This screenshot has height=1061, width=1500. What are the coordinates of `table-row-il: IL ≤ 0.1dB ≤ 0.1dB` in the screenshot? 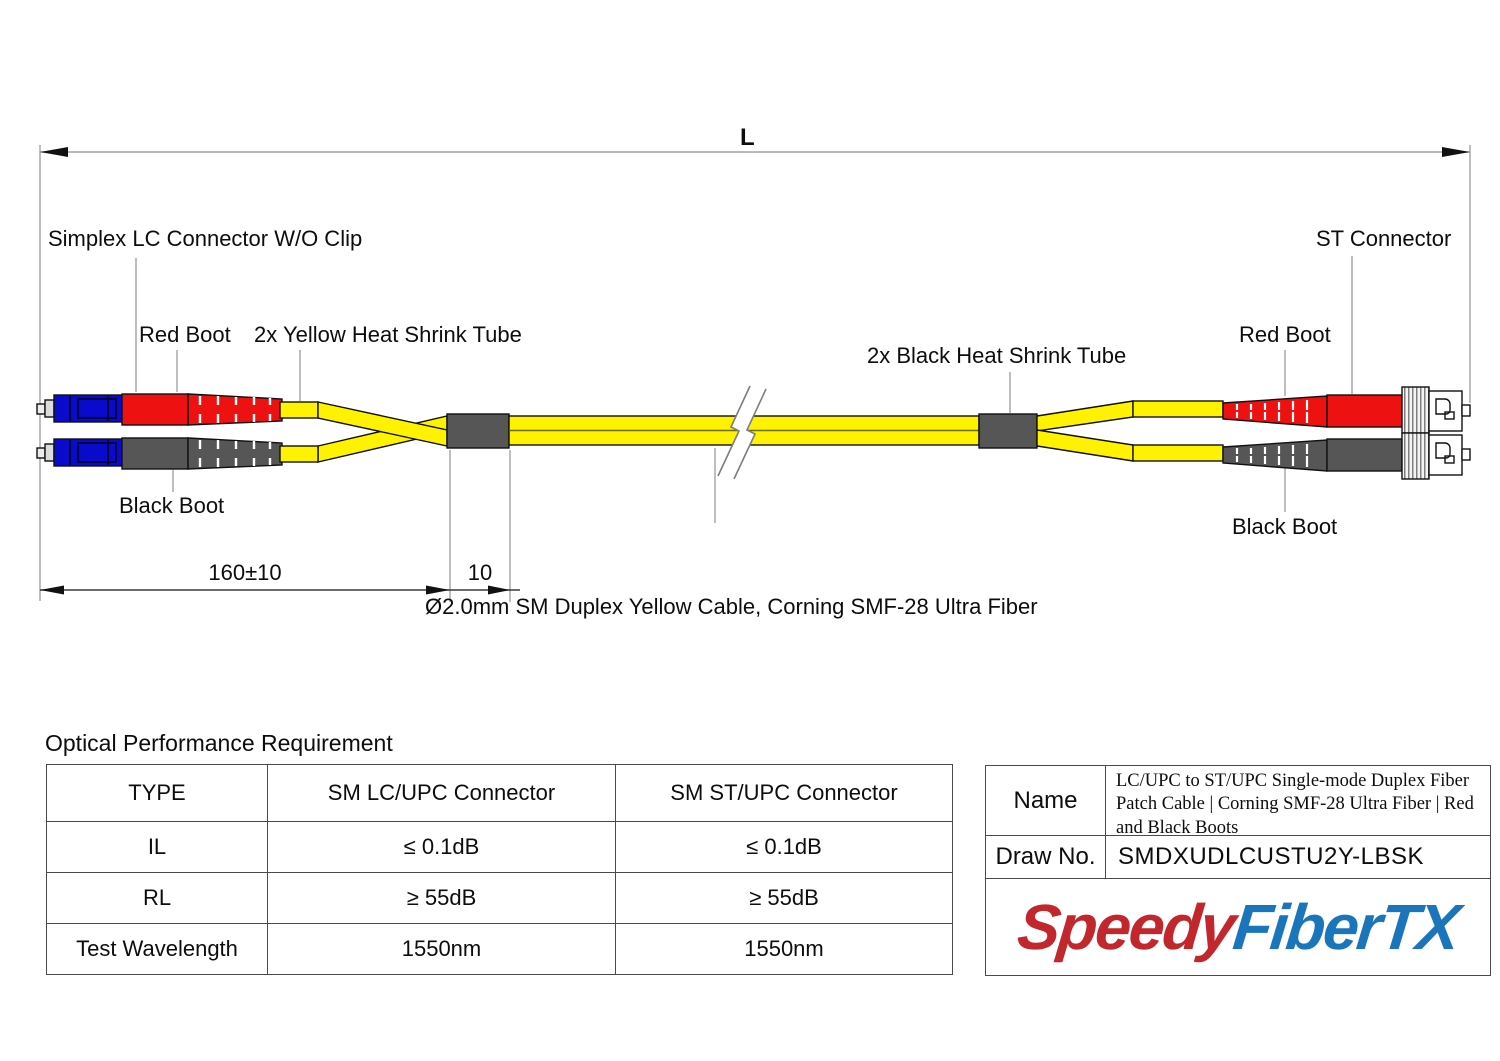 It's located at (499, 847).